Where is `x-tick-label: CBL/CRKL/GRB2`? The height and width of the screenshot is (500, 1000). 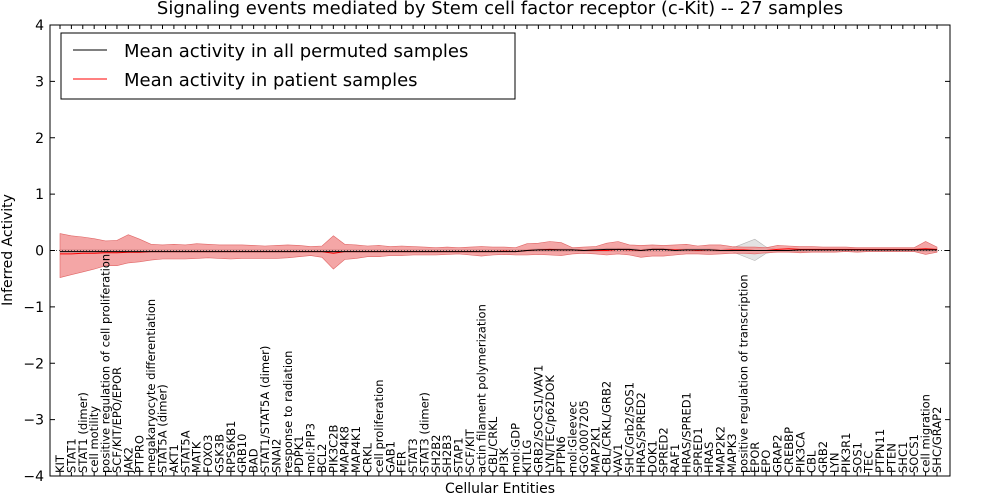
x-tick-label: CBL/CRKL/GRB2 is located at coordinates (607, 427).